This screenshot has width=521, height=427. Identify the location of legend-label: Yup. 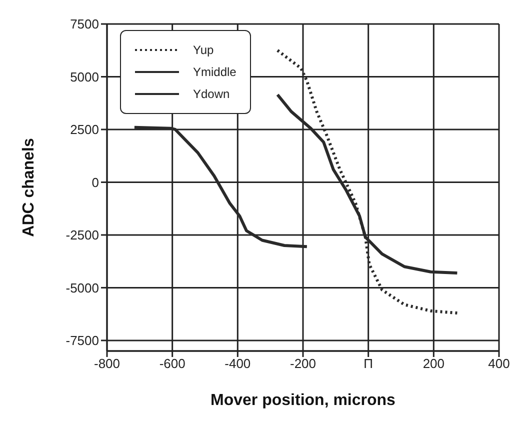
(203, 50).